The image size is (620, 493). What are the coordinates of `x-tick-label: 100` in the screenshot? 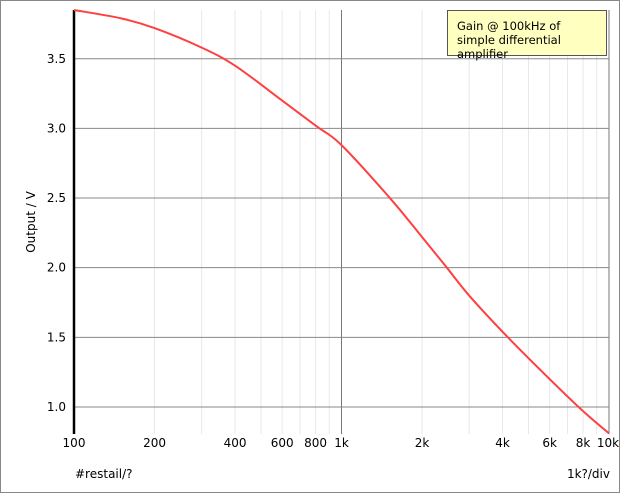 It's located at (74, 443).